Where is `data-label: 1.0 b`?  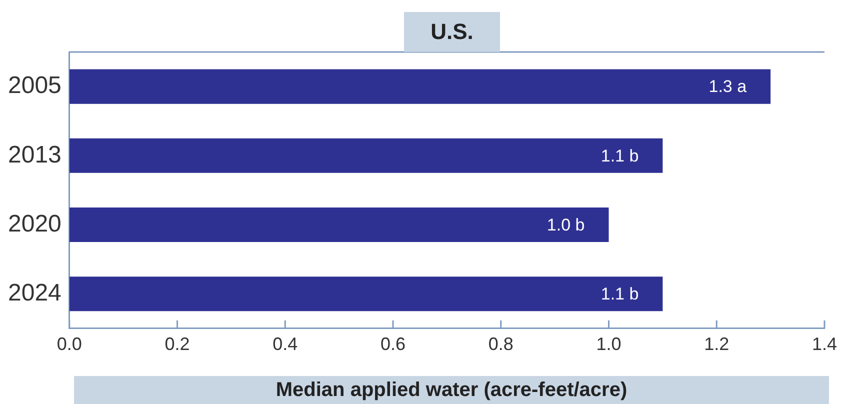 data-label: 1.0 b is located at coordinates (565, 224).